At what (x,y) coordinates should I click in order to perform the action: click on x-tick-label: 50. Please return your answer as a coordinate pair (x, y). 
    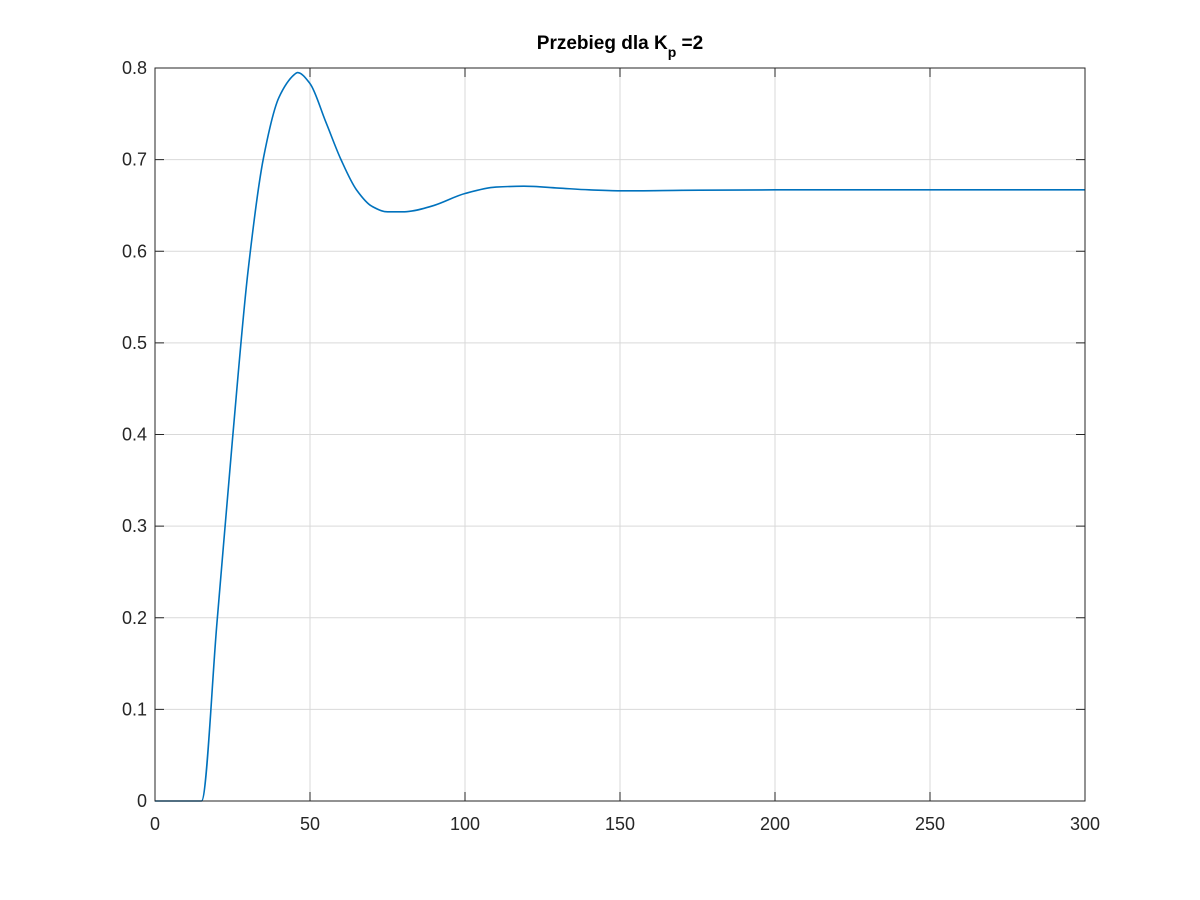
    Looking at the image, I should click on (310, 824).